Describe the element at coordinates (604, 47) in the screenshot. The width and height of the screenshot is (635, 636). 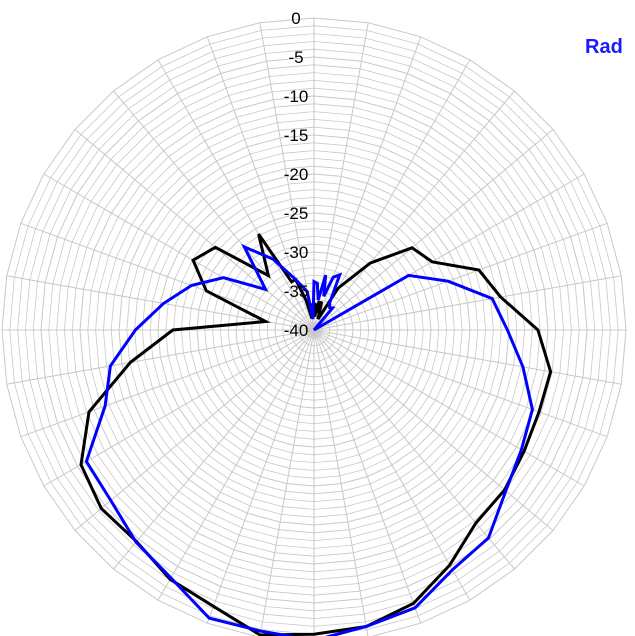
I see `chart-title: Rad` at that location.